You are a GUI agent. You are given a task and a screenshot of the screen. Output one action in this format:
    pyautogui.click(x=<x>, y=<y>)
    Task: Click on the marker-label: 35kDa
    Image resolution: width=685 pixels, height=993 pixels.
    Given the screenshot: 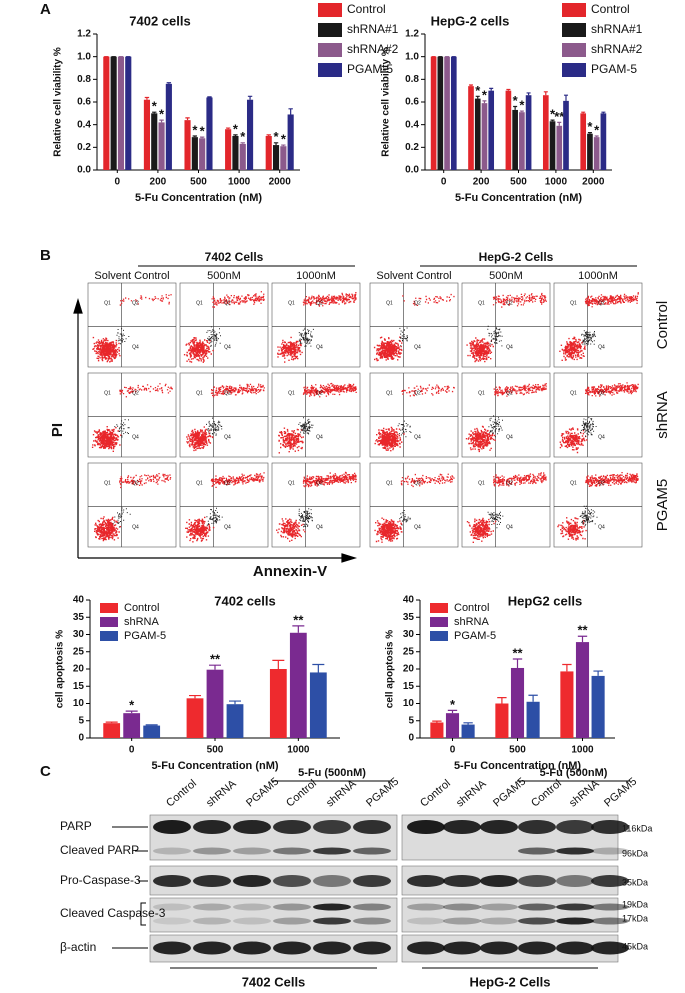 What is the action you would take?
    pyautogui.click(x=635, y=882)
    